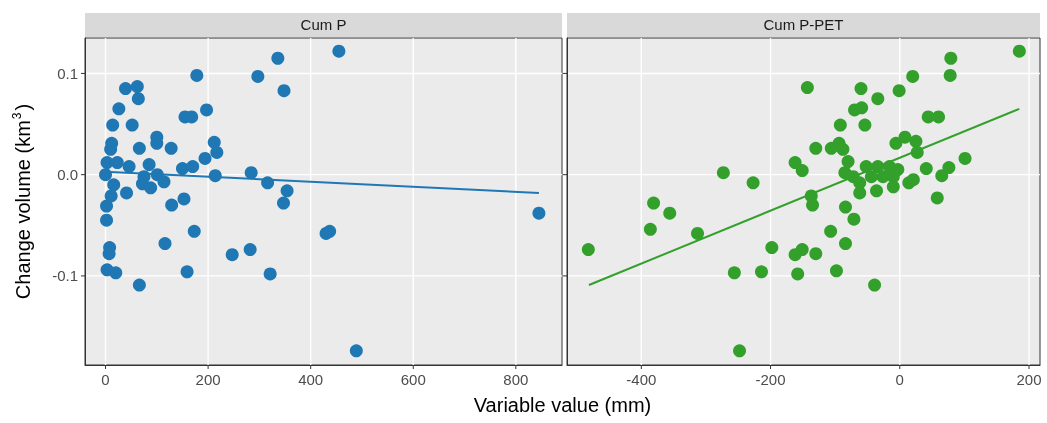 The width and height of the screenshot is (1047, 423). What do you see at coordinates (311, 379) in the screenshot?
I see `x-tick-label: 400` at bounding box center [311, 379].